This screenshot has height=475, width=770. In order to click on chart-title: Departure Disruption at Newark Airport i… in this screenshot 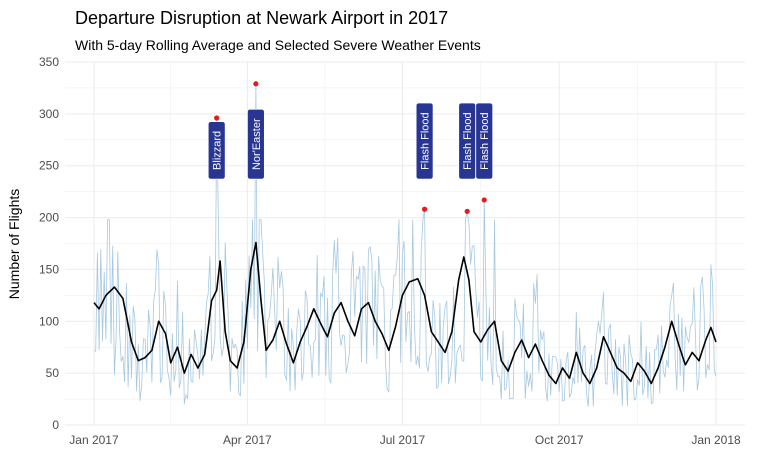, I will do `click(261, 18)`.